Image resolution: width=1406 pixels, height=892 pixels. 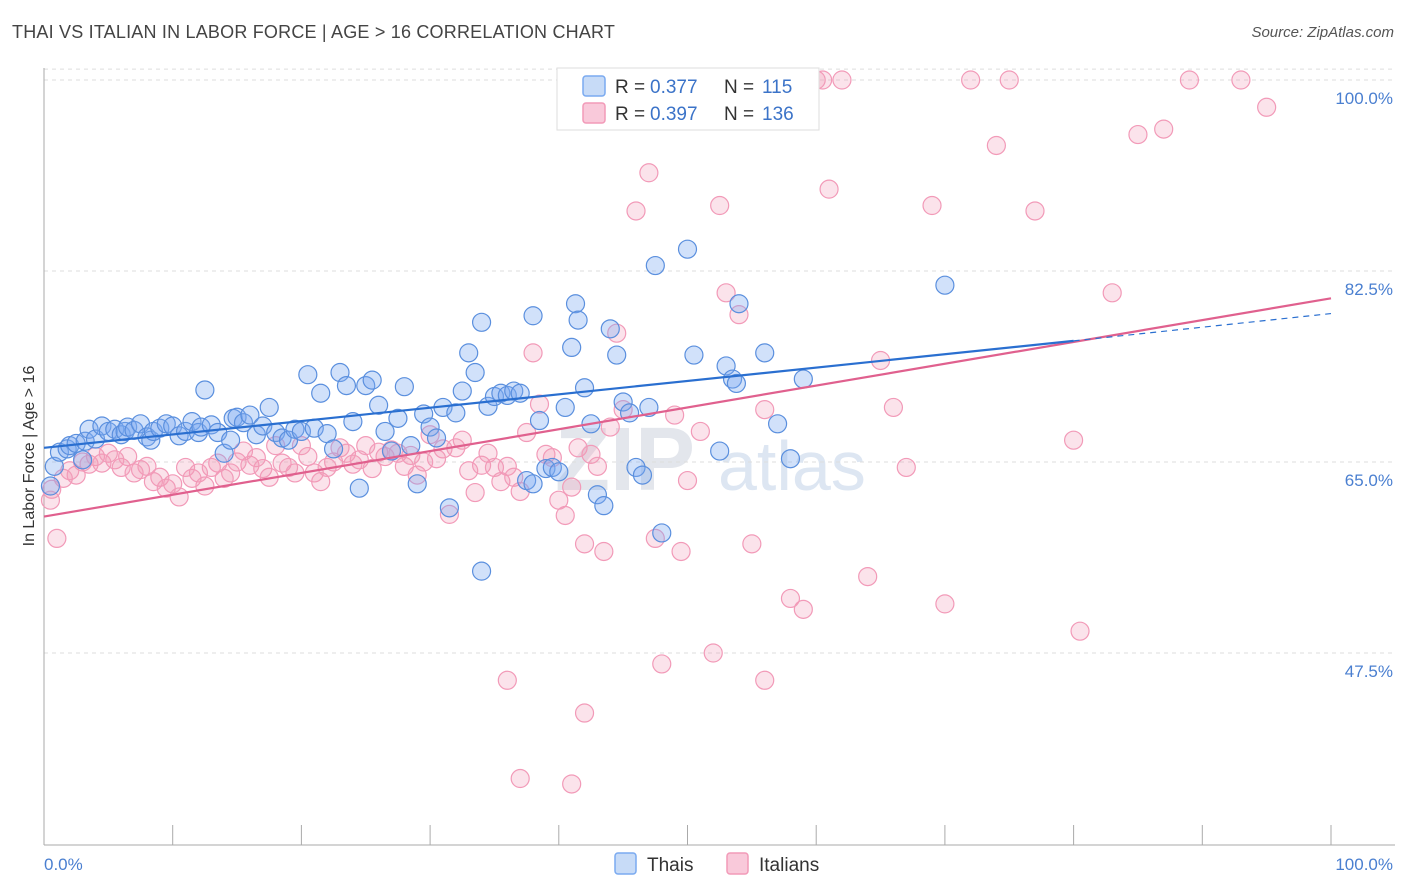 I want to click on bottom-legend-thais: Thais, so click(x=670, y=865).